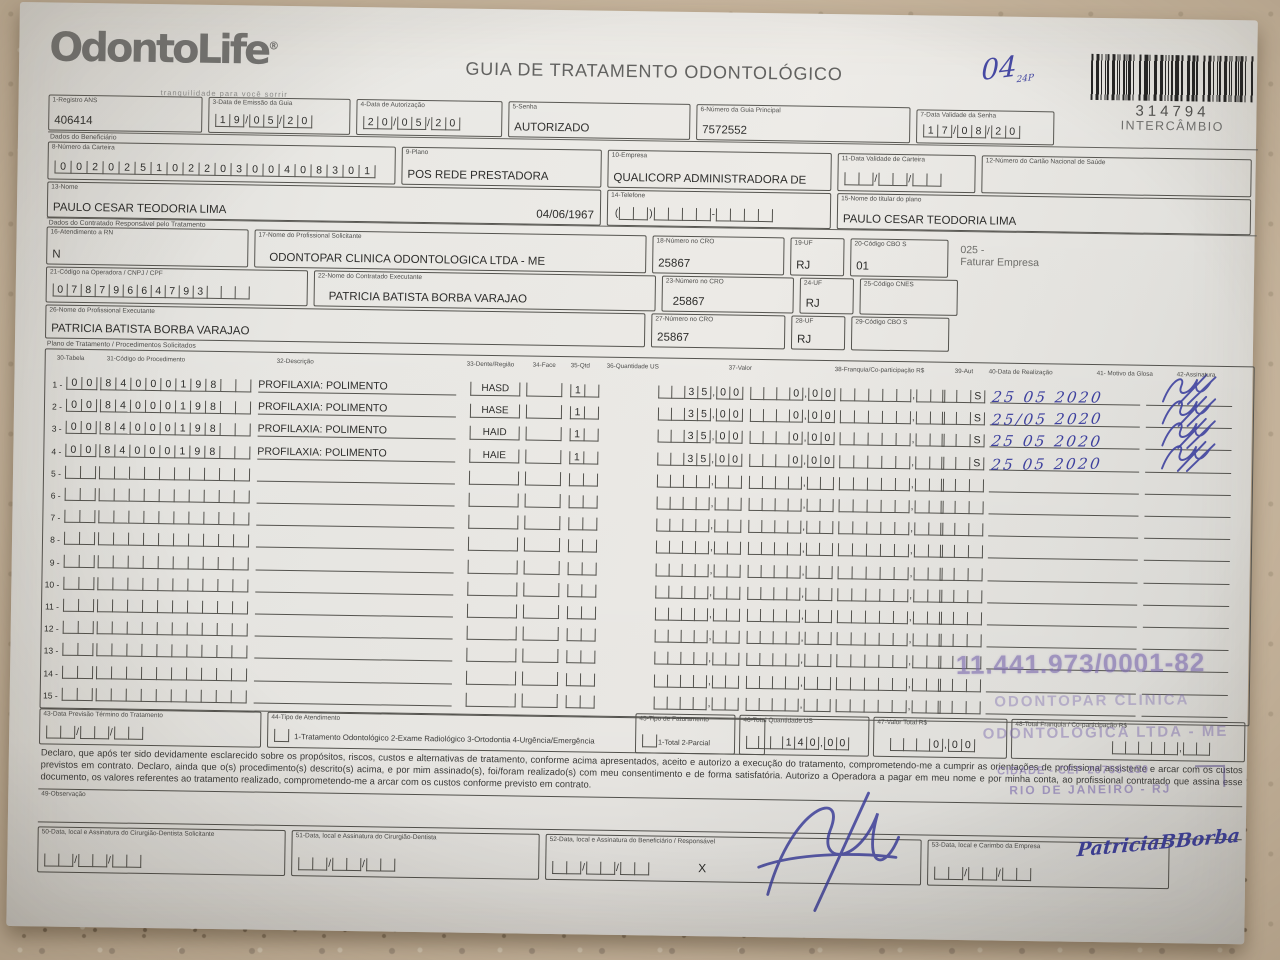 The height and width of the screenshot is (960, 1280). Describe the element at coordinates (1047, 442) in the screenshot. I see `handwritten-date: 25 05 2020` at that location.